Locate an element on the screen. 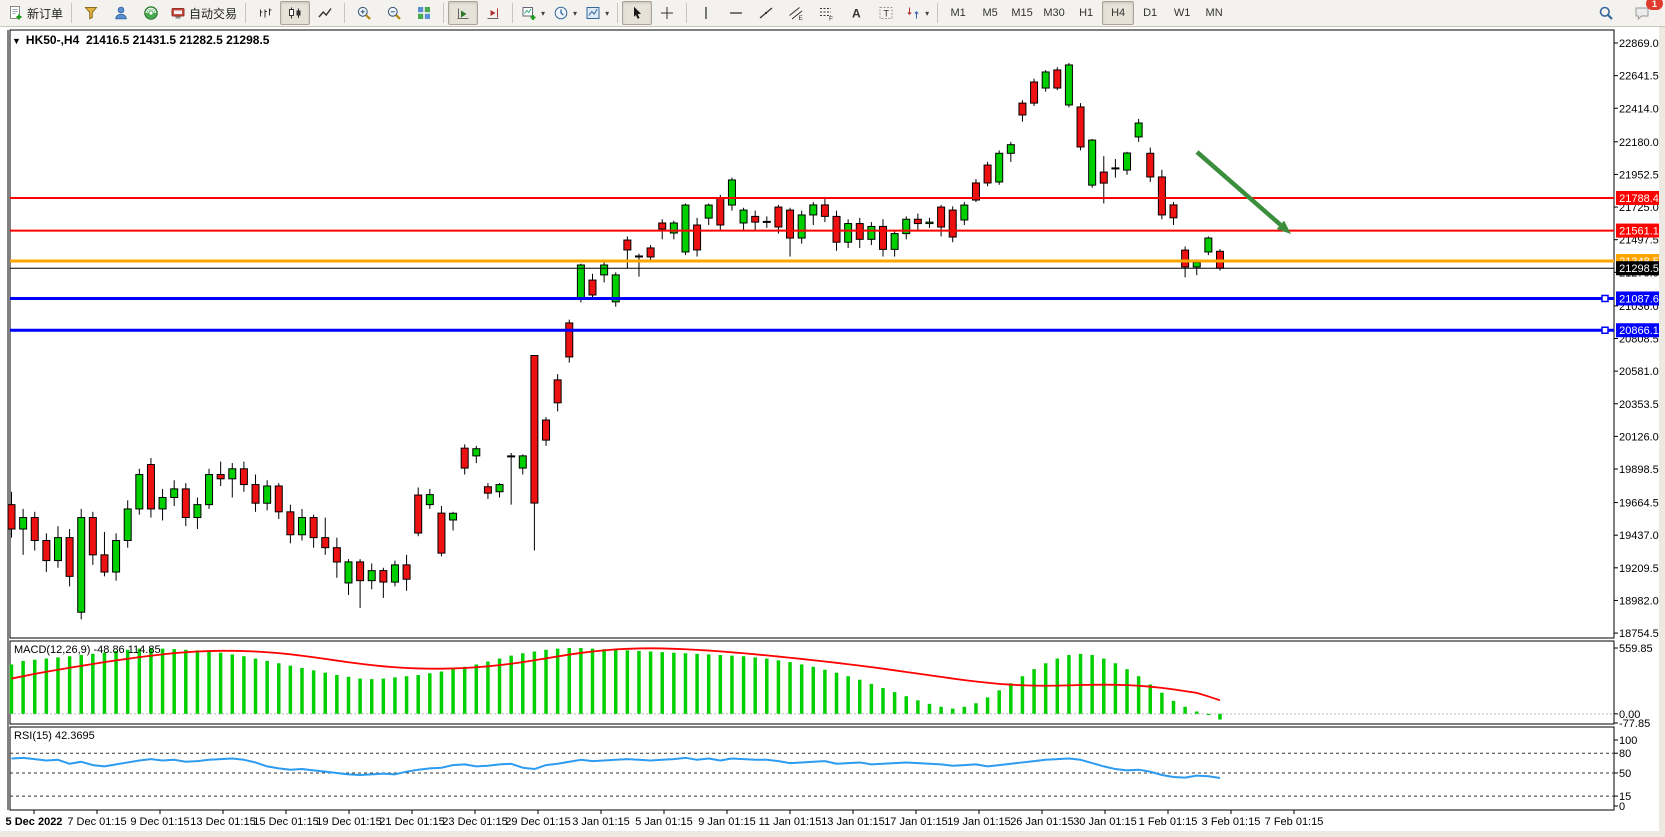 This screenshot has width=1665, height=837. tiles-icon is located at coordinates (424, 13).